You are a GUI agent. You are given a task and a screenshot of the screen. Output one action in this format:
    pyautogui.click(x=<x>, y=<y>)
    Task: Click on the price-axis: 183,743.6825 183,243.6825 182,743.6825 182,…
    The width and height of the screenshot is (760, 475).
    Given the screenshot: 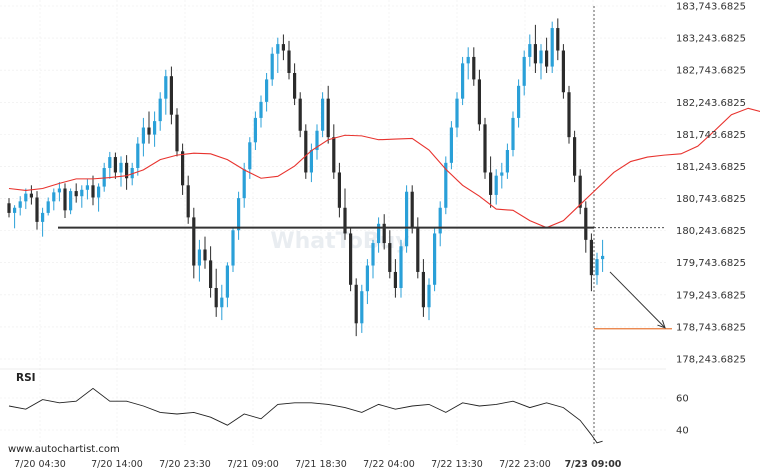 What is the action you would take?
    pyautogui.click(x=711, y=184)
    